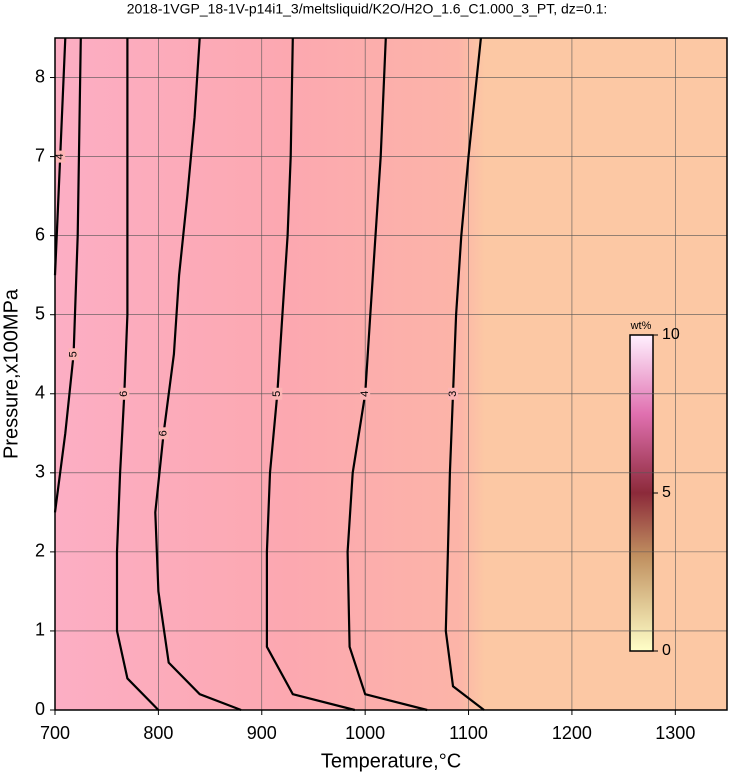 The height and width of the screenshot is (776, 734). Describe the element at coordinates (55, 733) in the screenshot. I see `x-tick-label: 700` at that location.